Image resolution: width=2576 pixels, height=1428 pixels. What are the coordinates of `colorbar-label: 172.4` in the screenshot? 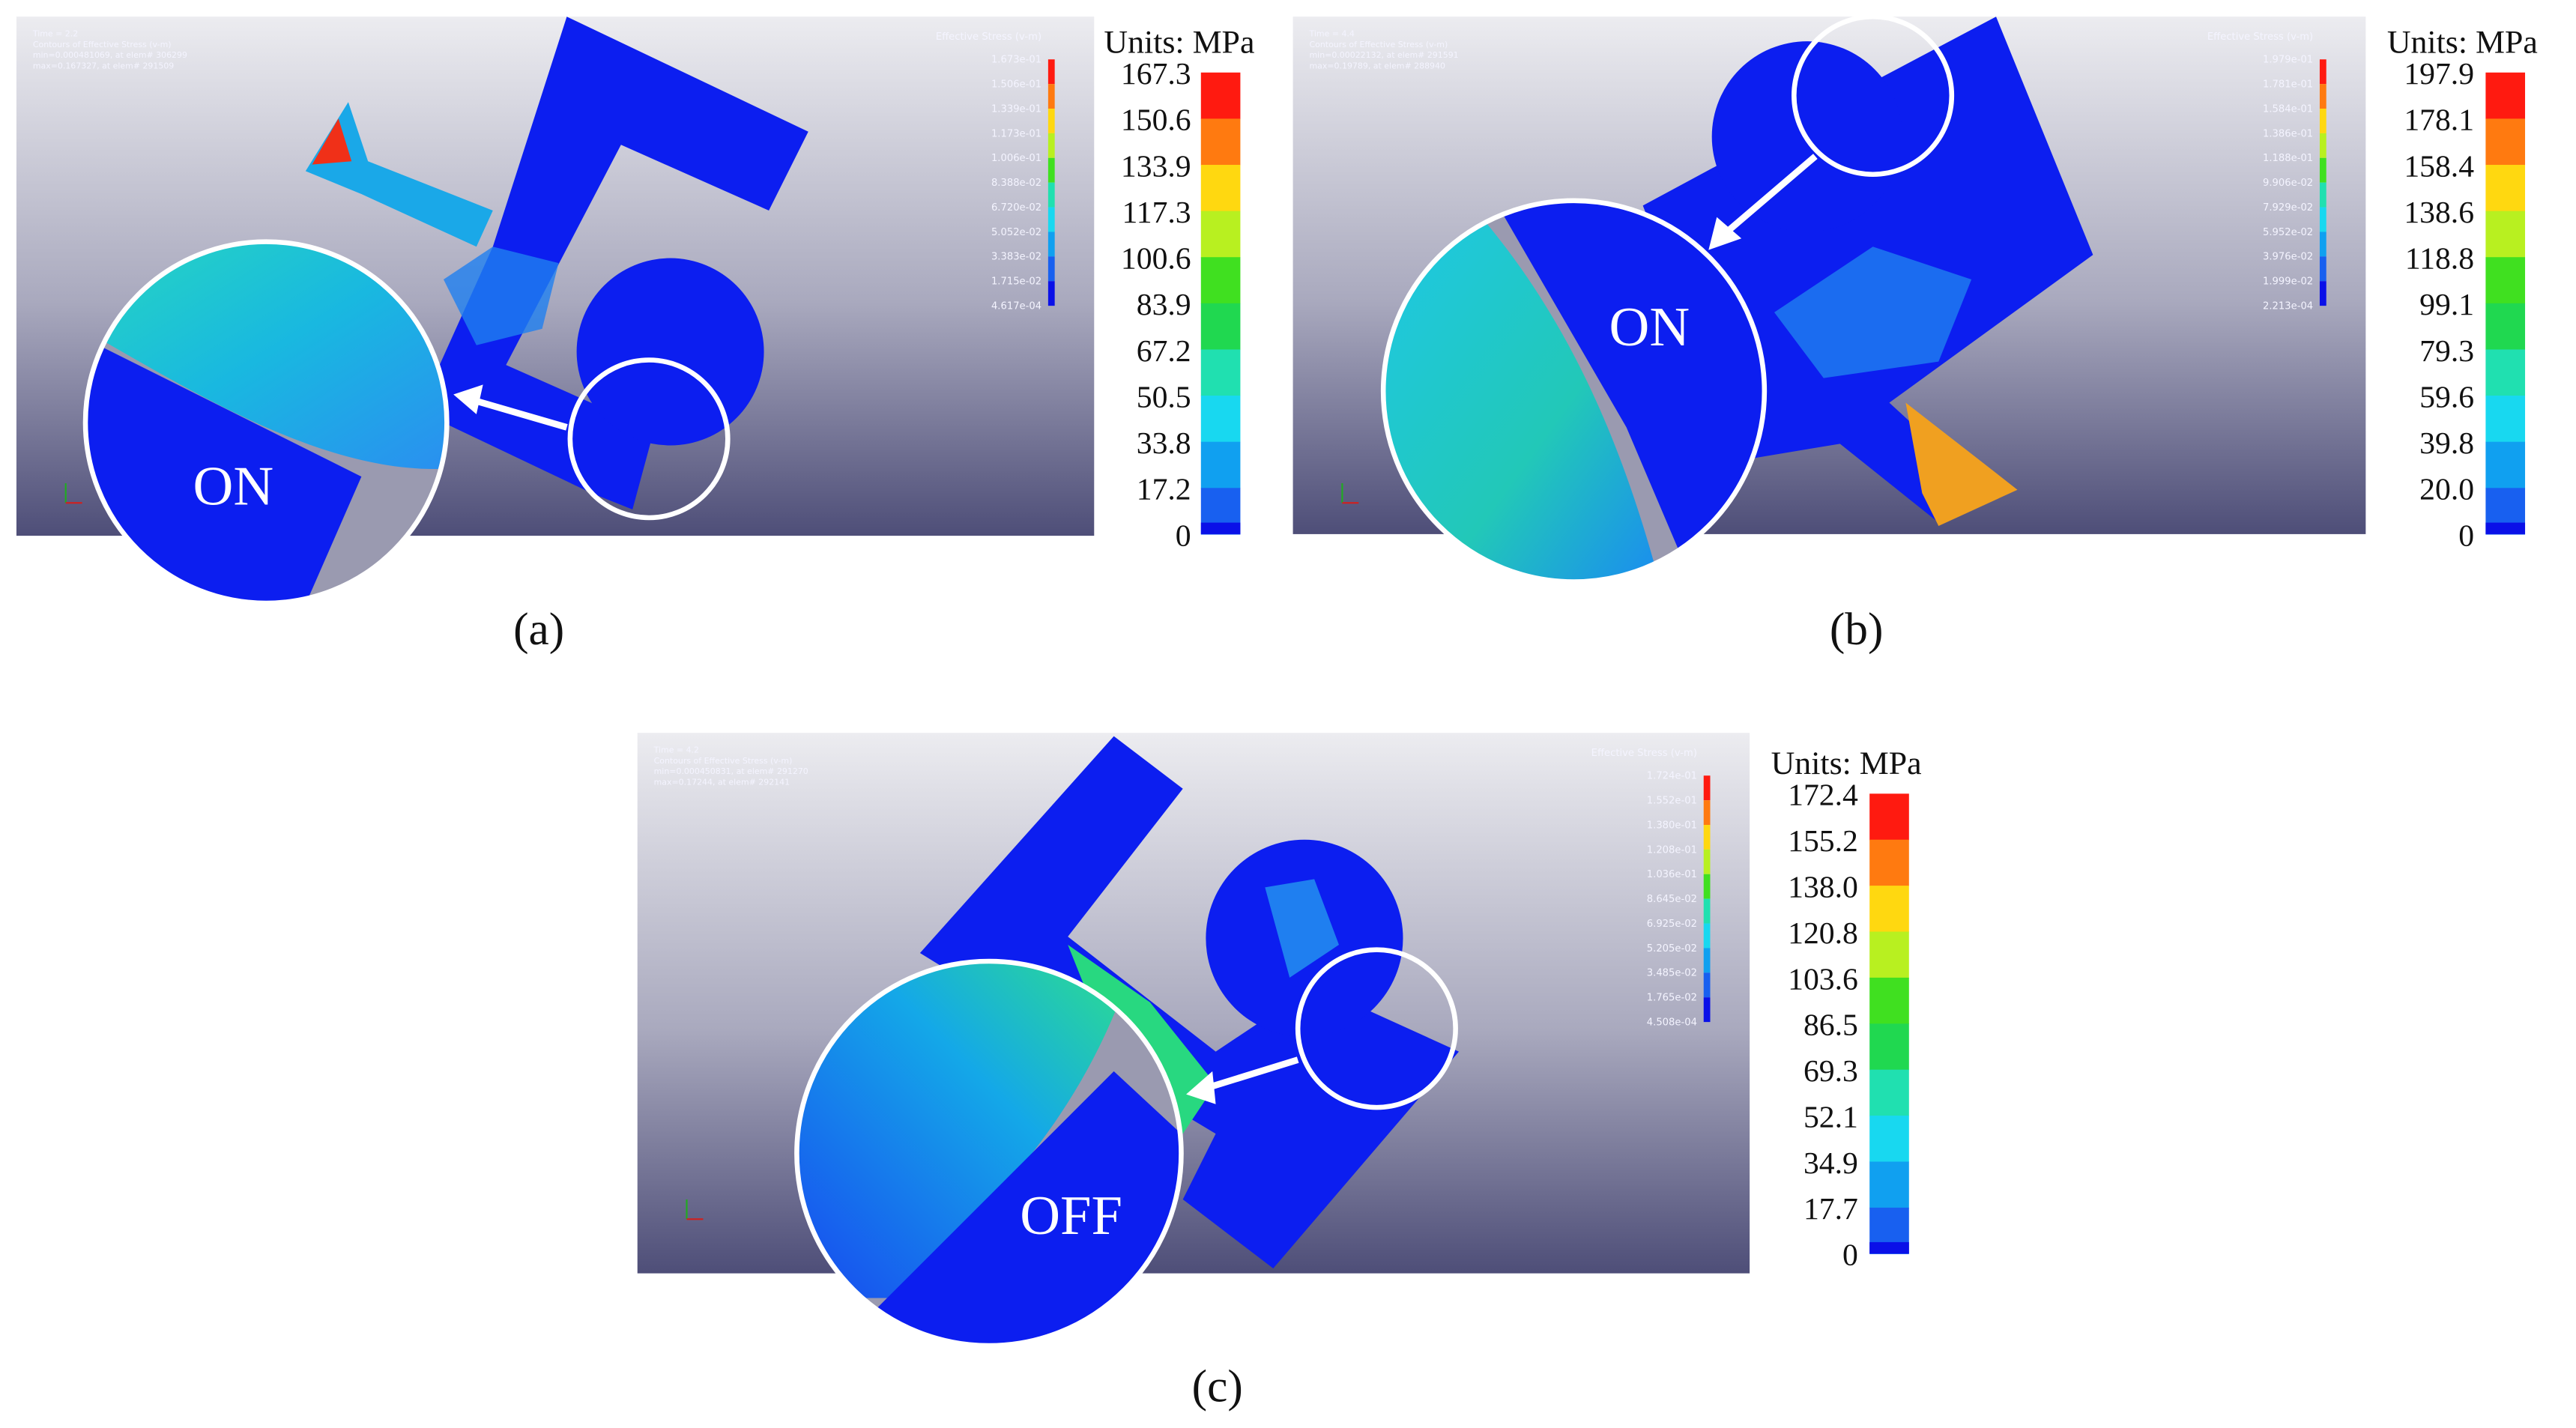 It's located at (1823, 795).